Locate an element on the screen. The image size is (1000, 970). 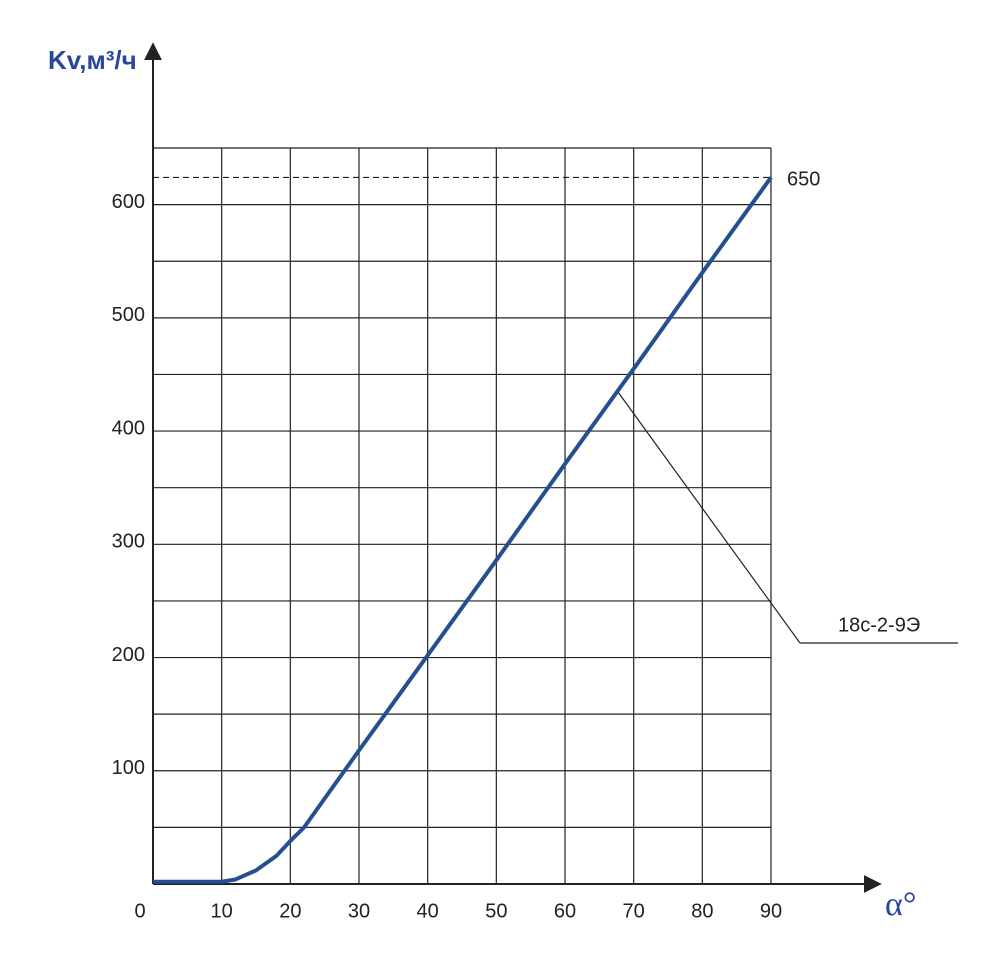
x-tick-label: 0 is located at coordinates (139, 911).